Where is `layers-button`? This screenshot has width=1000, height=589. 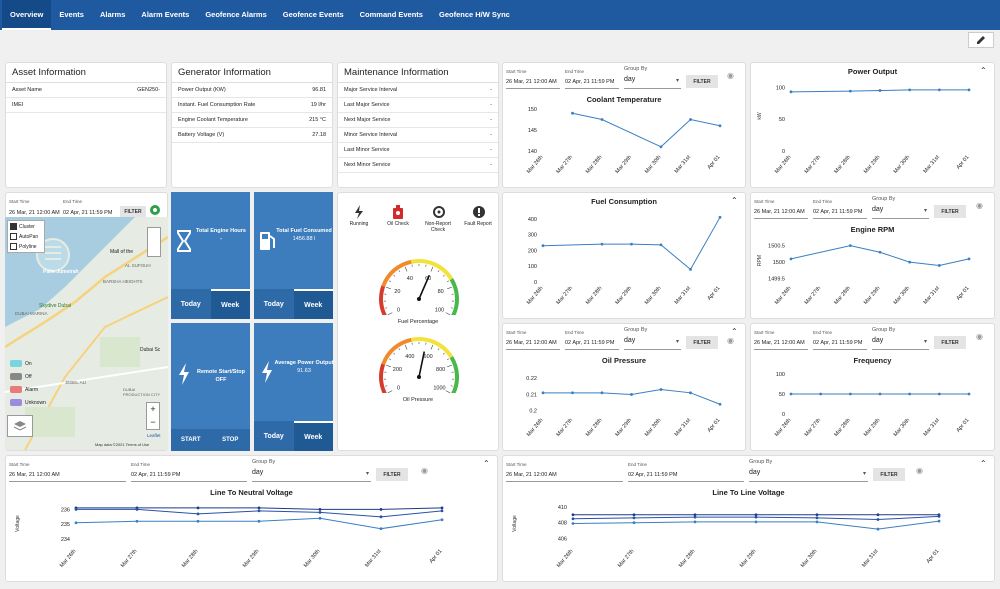 layers-button is located at coordinates (20, 426).